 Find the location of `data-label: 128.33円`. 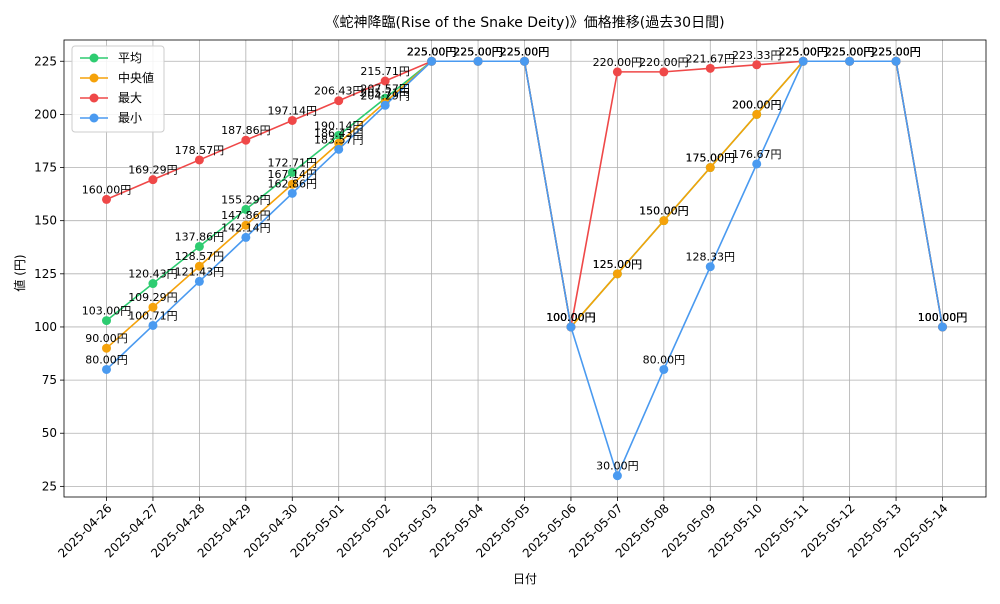

data-label: 128.33円 is located at coordinates (711, 257).